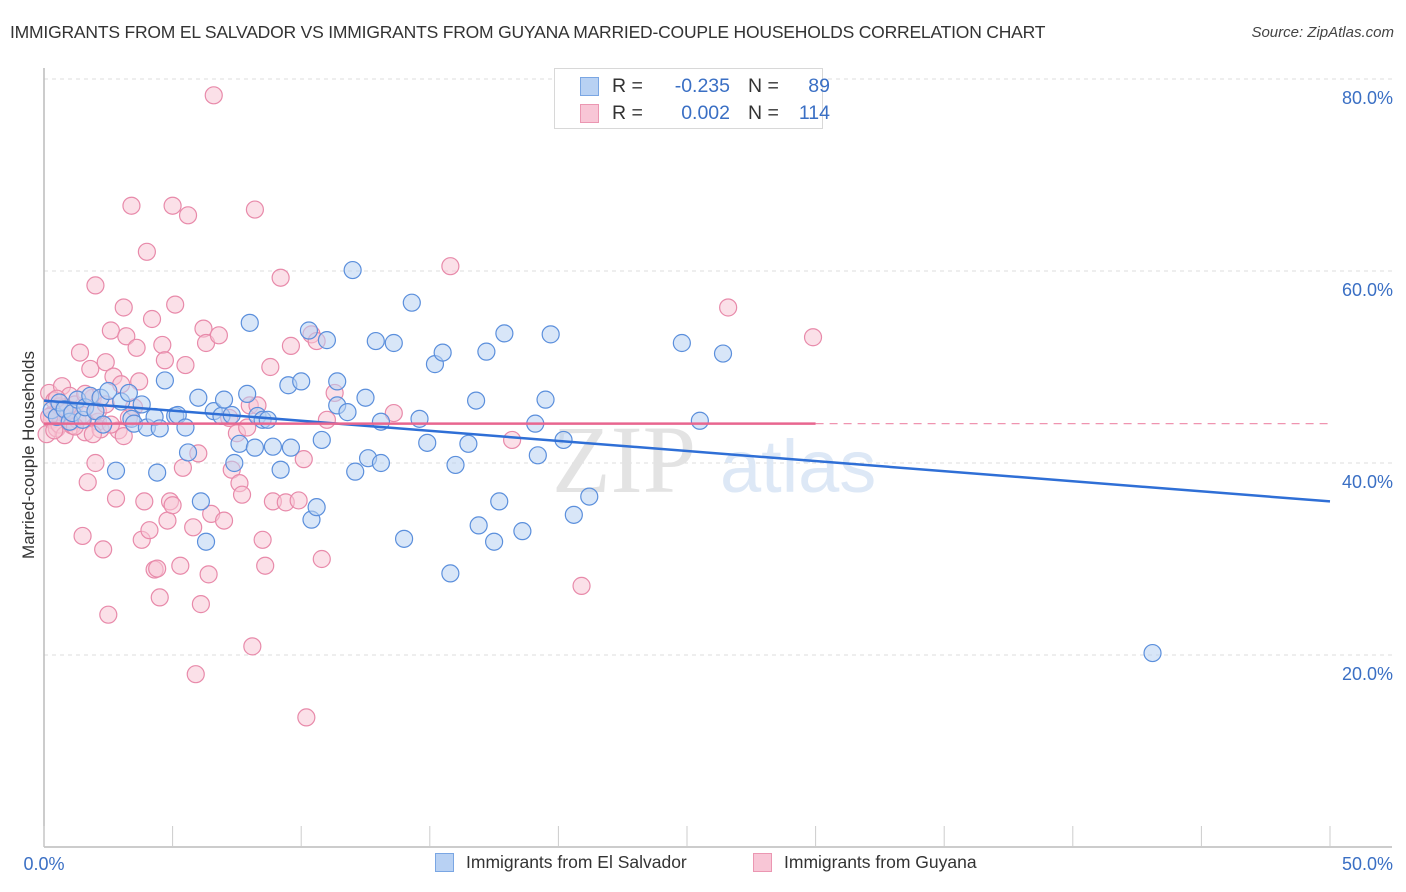  What do you see at coordinates (43, 864) in the screenshot?
I see `x-tick-label: 0.0%` at bounding box center [43, 864].